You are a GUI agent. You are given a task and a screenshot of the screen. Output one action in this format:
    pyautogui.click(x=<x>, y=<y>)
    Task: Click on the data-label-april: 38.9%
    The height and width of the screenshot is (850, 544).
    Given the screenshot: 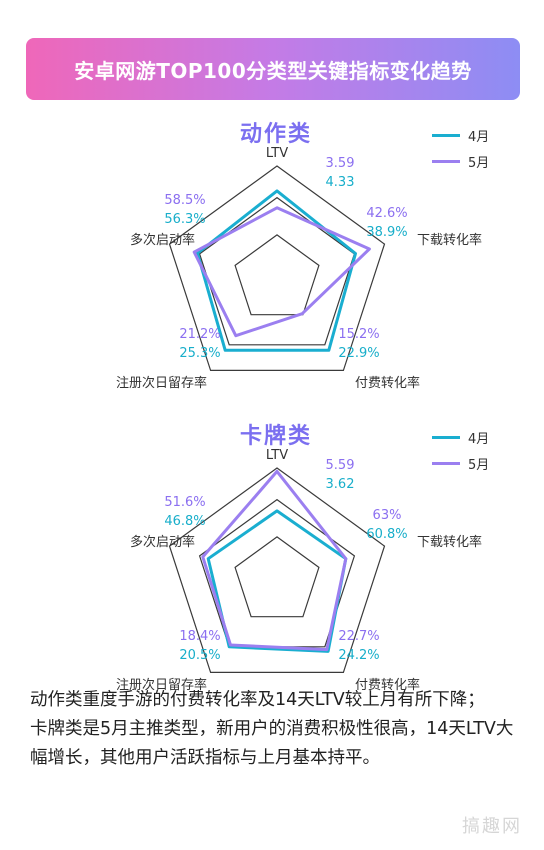 What is the action you would take?
    pyautogui.click(x=386, y=232)
    